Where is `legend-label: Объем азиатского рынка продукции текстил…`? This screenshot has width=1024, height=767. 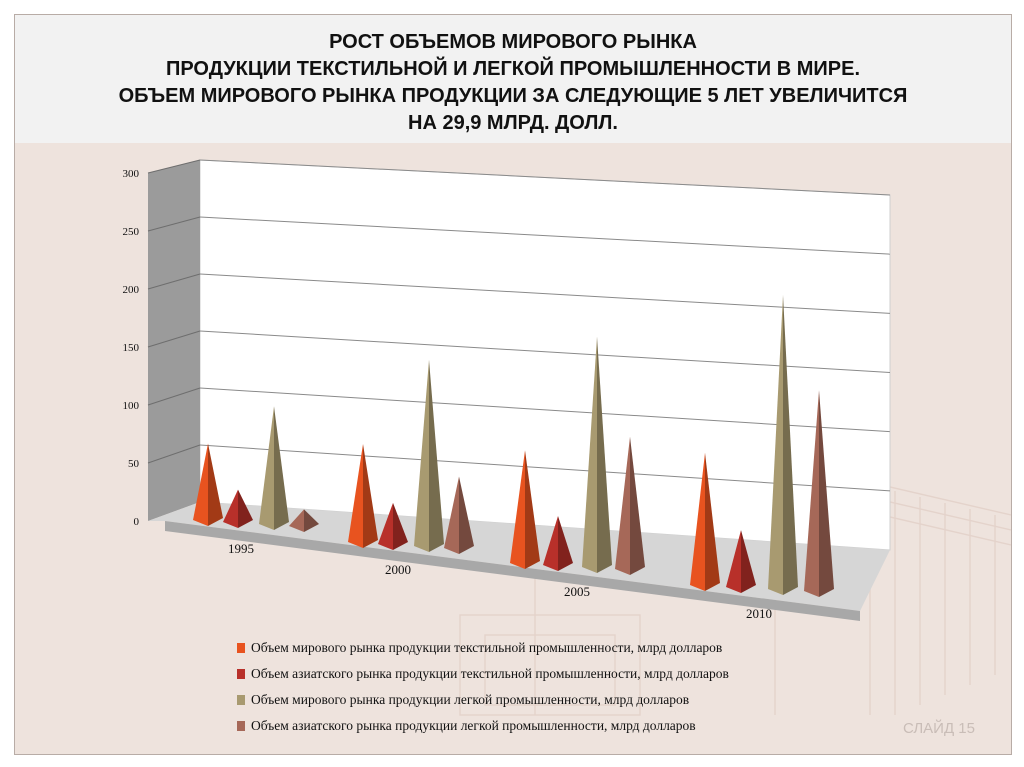 legend-label: Объем азиатского рынка продукции текстил… is located at coordinates (490, 673).